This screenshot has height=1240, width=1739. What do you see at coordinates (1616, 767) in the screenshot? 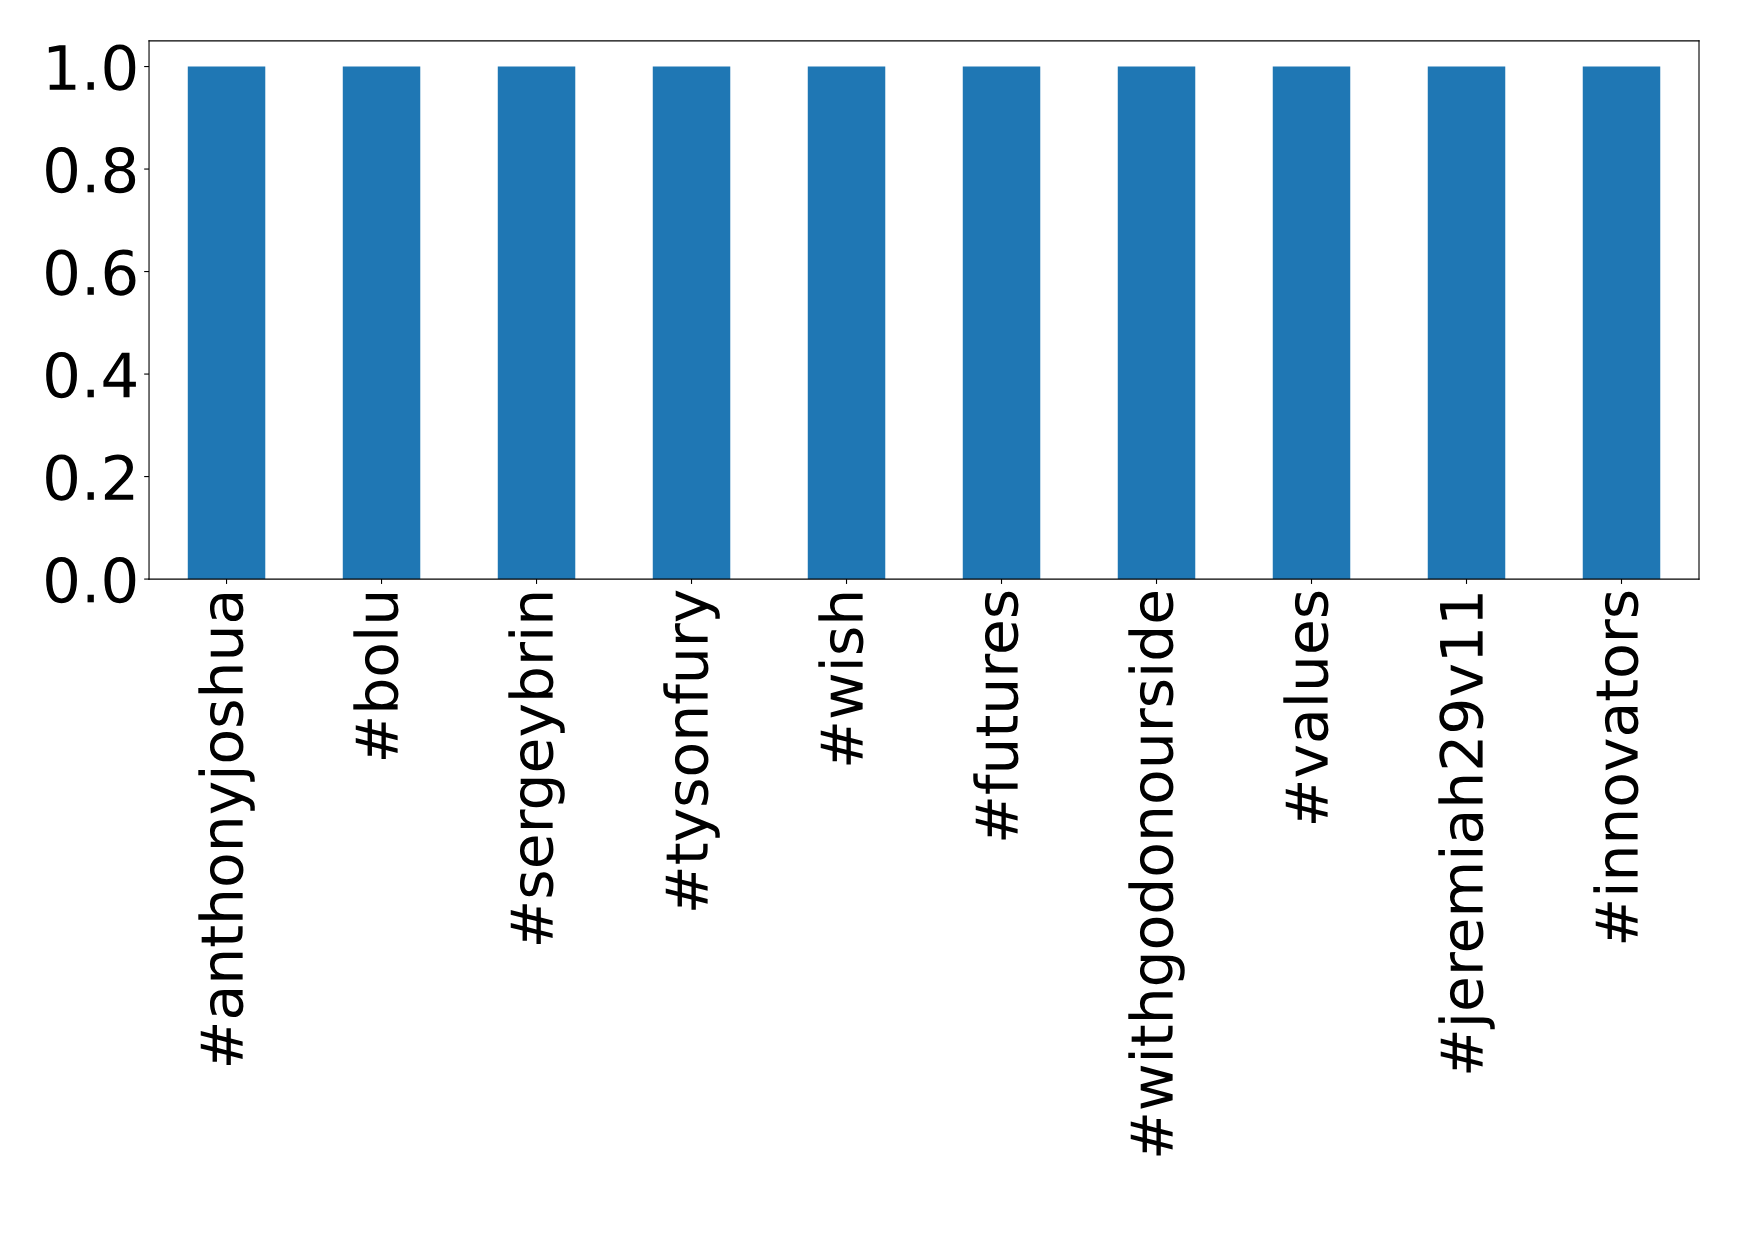
I see `x-tick-label: #innovators` at bounding box center [1616, 767].